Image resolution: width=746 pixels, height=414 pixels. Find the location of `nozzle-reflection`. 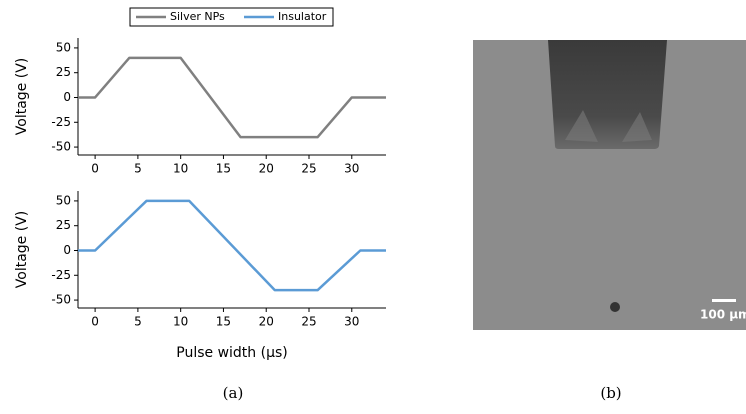

nozzle-reflection is located at coordinates (608, 126).